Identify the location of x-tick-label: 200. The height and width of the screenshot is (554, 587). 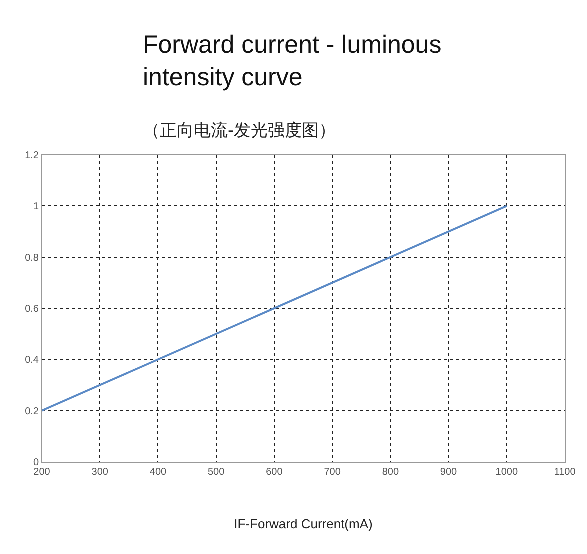
(42, 472).